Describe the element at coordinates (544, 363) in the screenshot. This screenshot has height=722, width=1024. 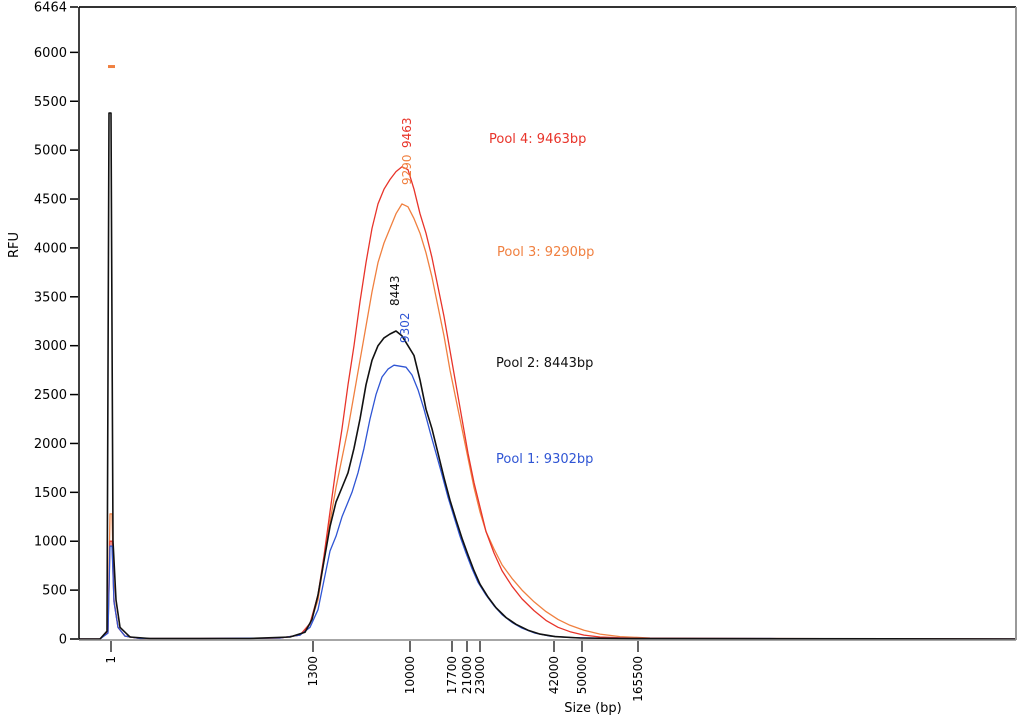
I see `legend-label-pool-2: Pool 2: 8443bp` at that location.